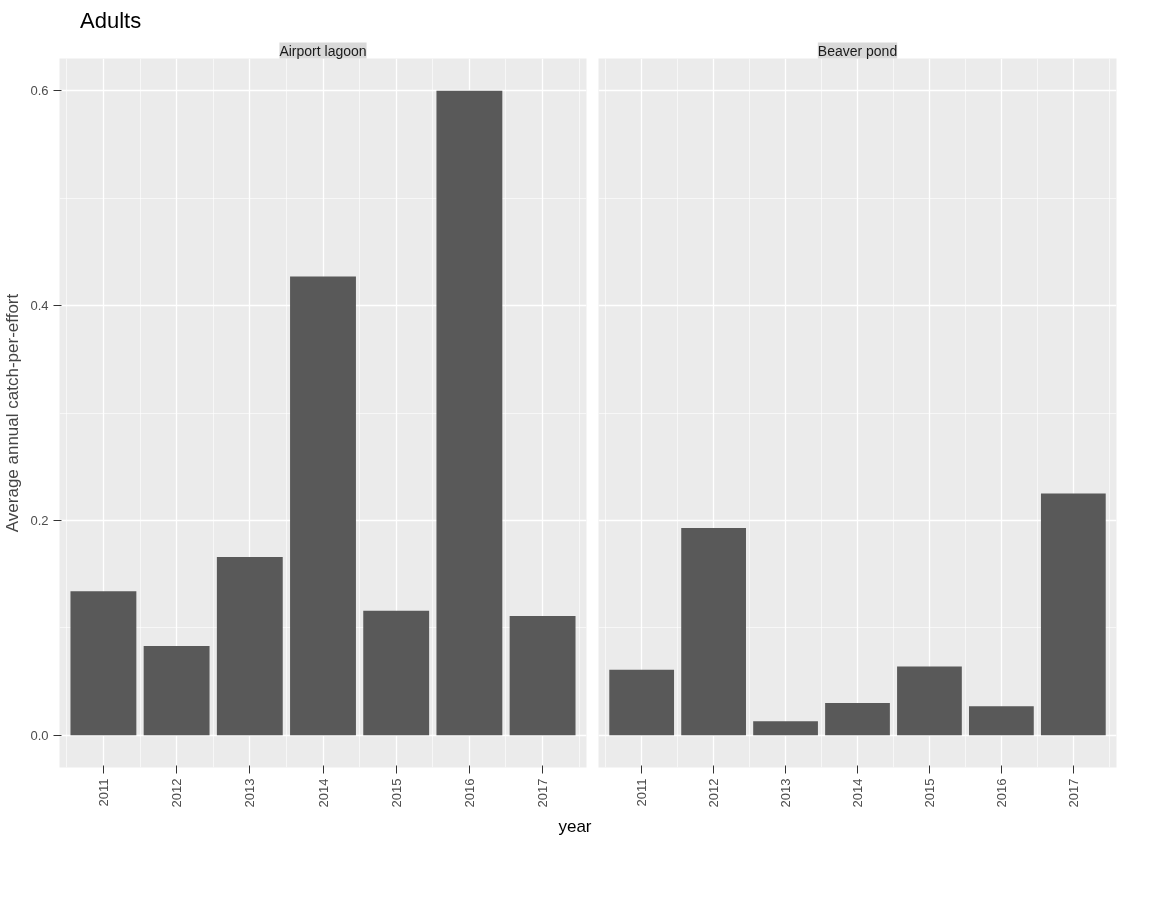 The width and height of the screenshot is (1164, 901). What do you see at coordinates (575, 827) in the screenshot?
I see `x-axis-title: year` at bounding box center [575, 827].